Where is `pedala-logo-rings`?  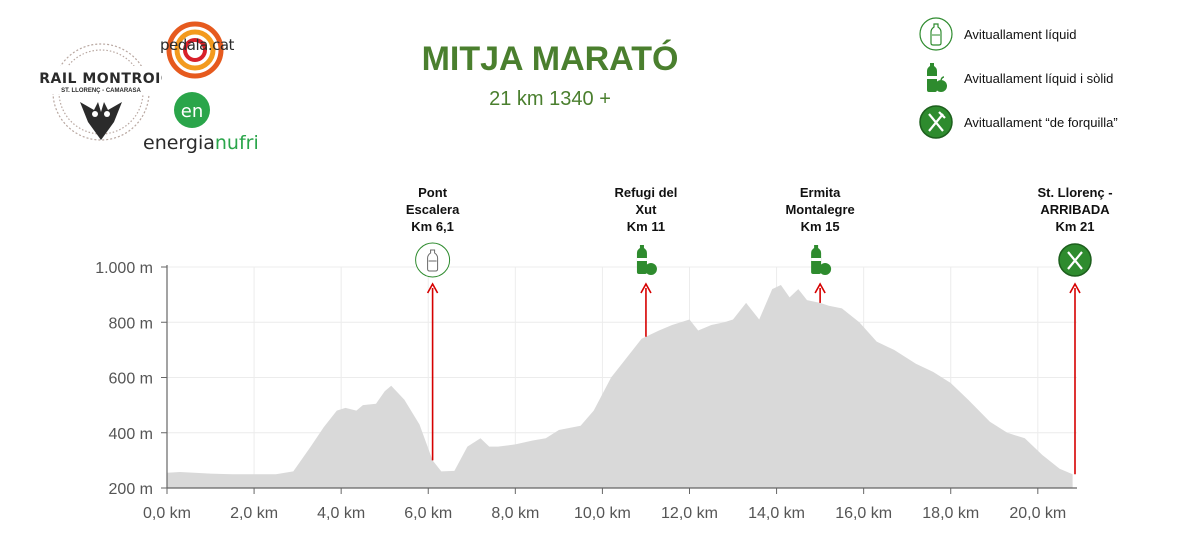 pedala-logo-rings is located at coordinates (195, 50).